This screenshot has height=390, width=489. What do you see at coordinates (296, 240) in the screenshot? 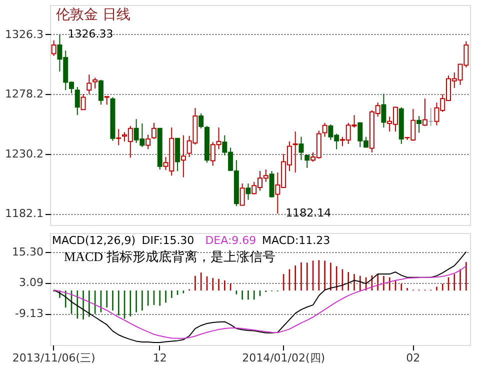
I see `annotation: MACD:11.23` at bounding box center [296, 240].